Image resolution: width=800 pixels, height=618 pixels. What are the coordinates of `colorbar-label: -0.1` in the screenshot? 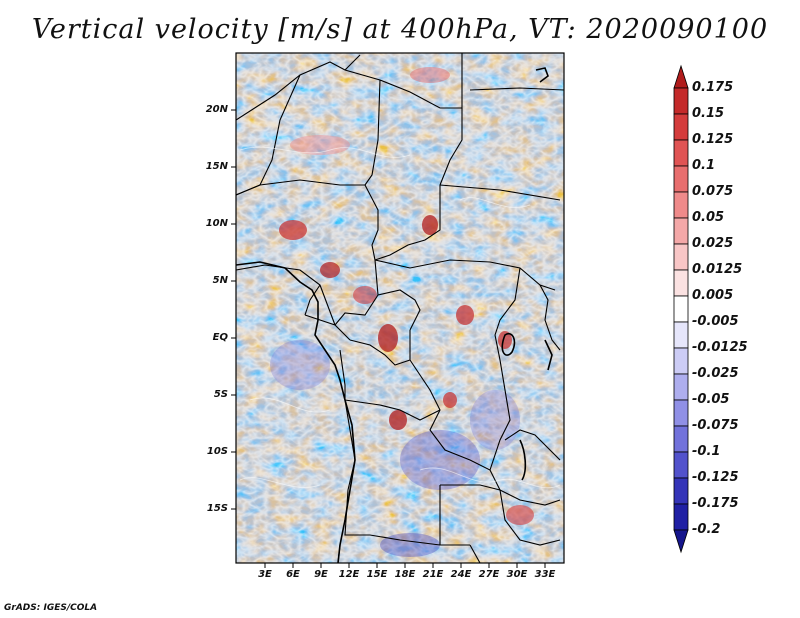 It's located at (706, 451).